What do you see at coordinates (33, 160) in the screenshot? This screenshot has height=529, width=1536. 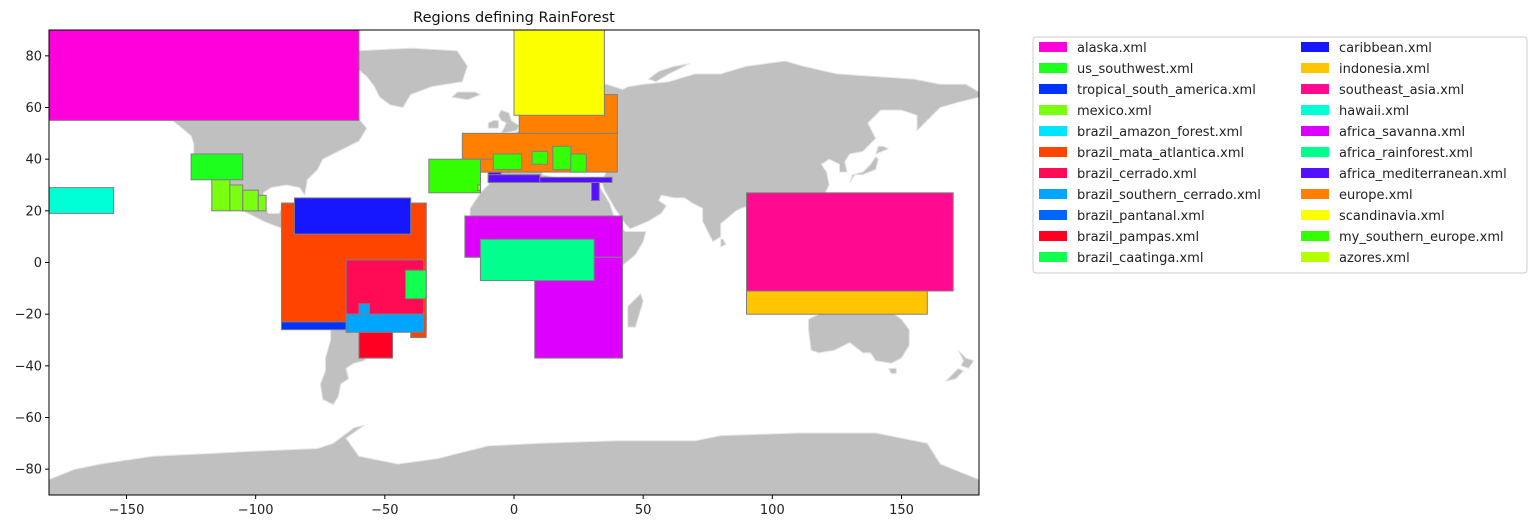 I see `y-tick-label: 40` at bounding box center [33, 160].